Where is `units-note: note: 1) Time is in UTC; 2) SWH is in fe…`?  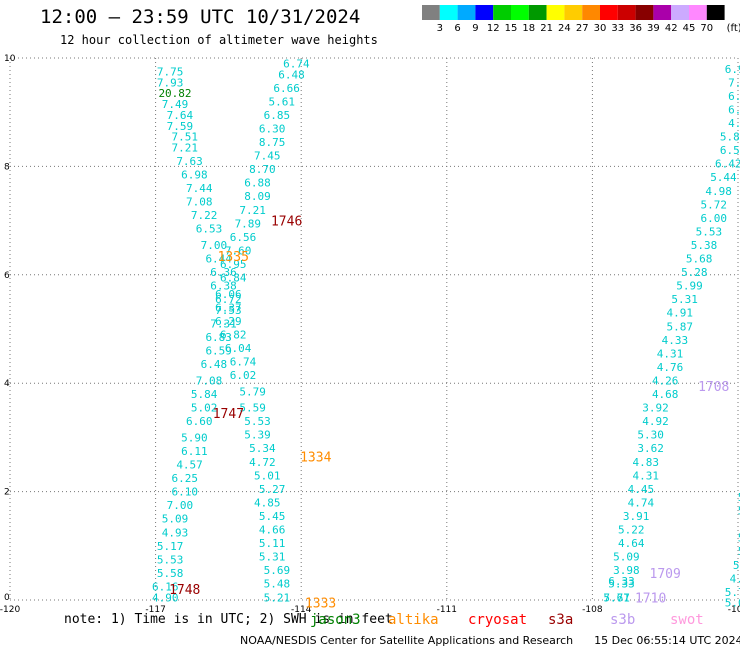
units-note: note: 1) Time is in UTC; 2) SWH is in fe… is located at coordinates (228, 619).